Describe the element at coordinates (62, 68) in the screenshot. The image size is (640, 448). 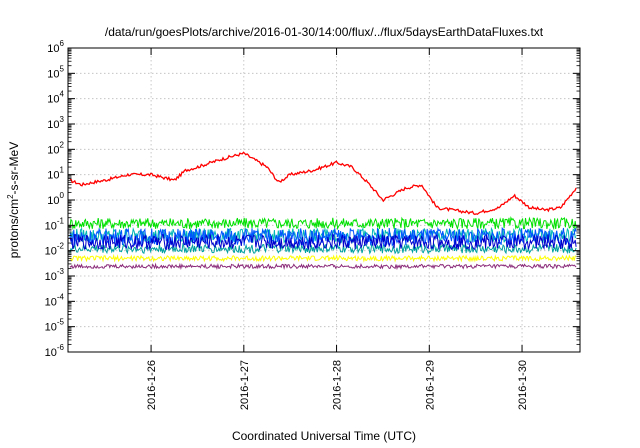
I see `y-tick-exponent: 5` at that location.